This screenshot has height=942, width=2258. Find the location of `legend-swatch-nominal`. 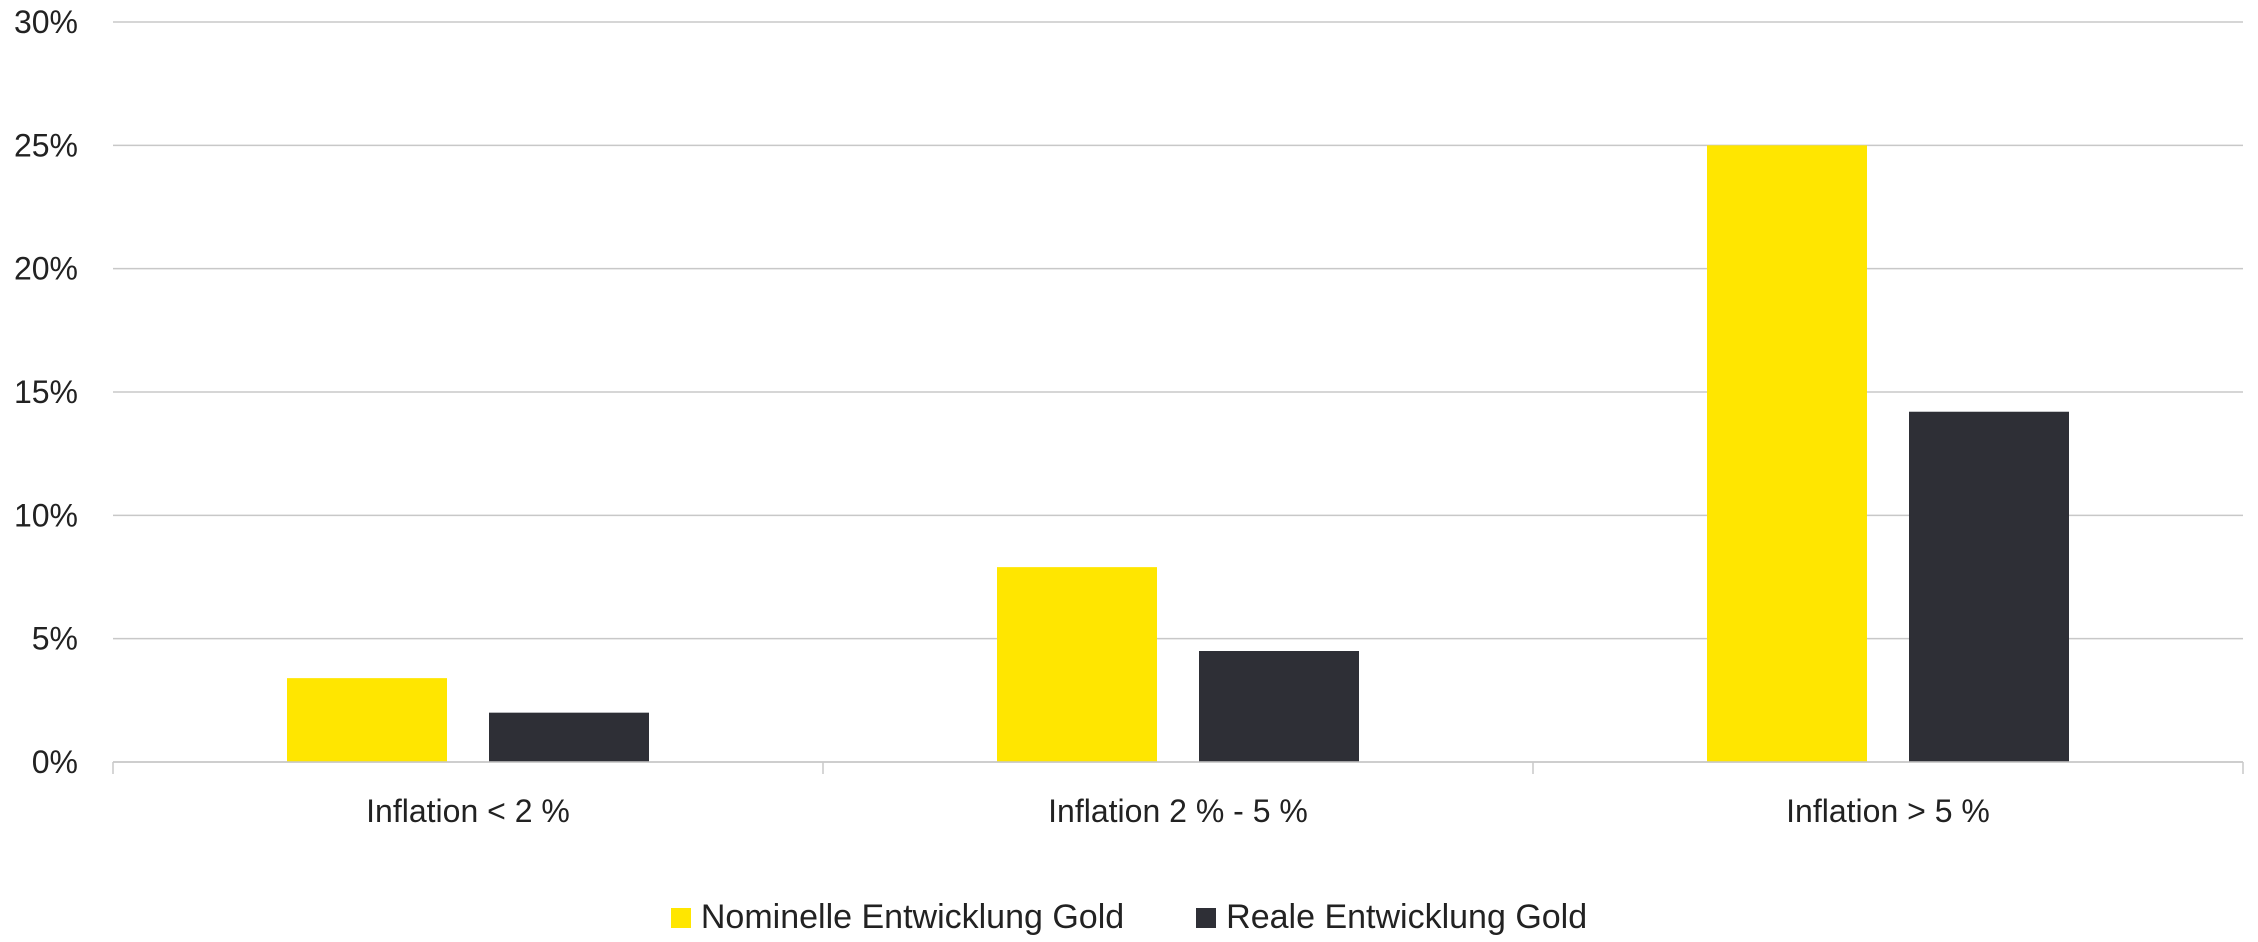

legend-swatch-nominal is located at coordinates (680, 917).